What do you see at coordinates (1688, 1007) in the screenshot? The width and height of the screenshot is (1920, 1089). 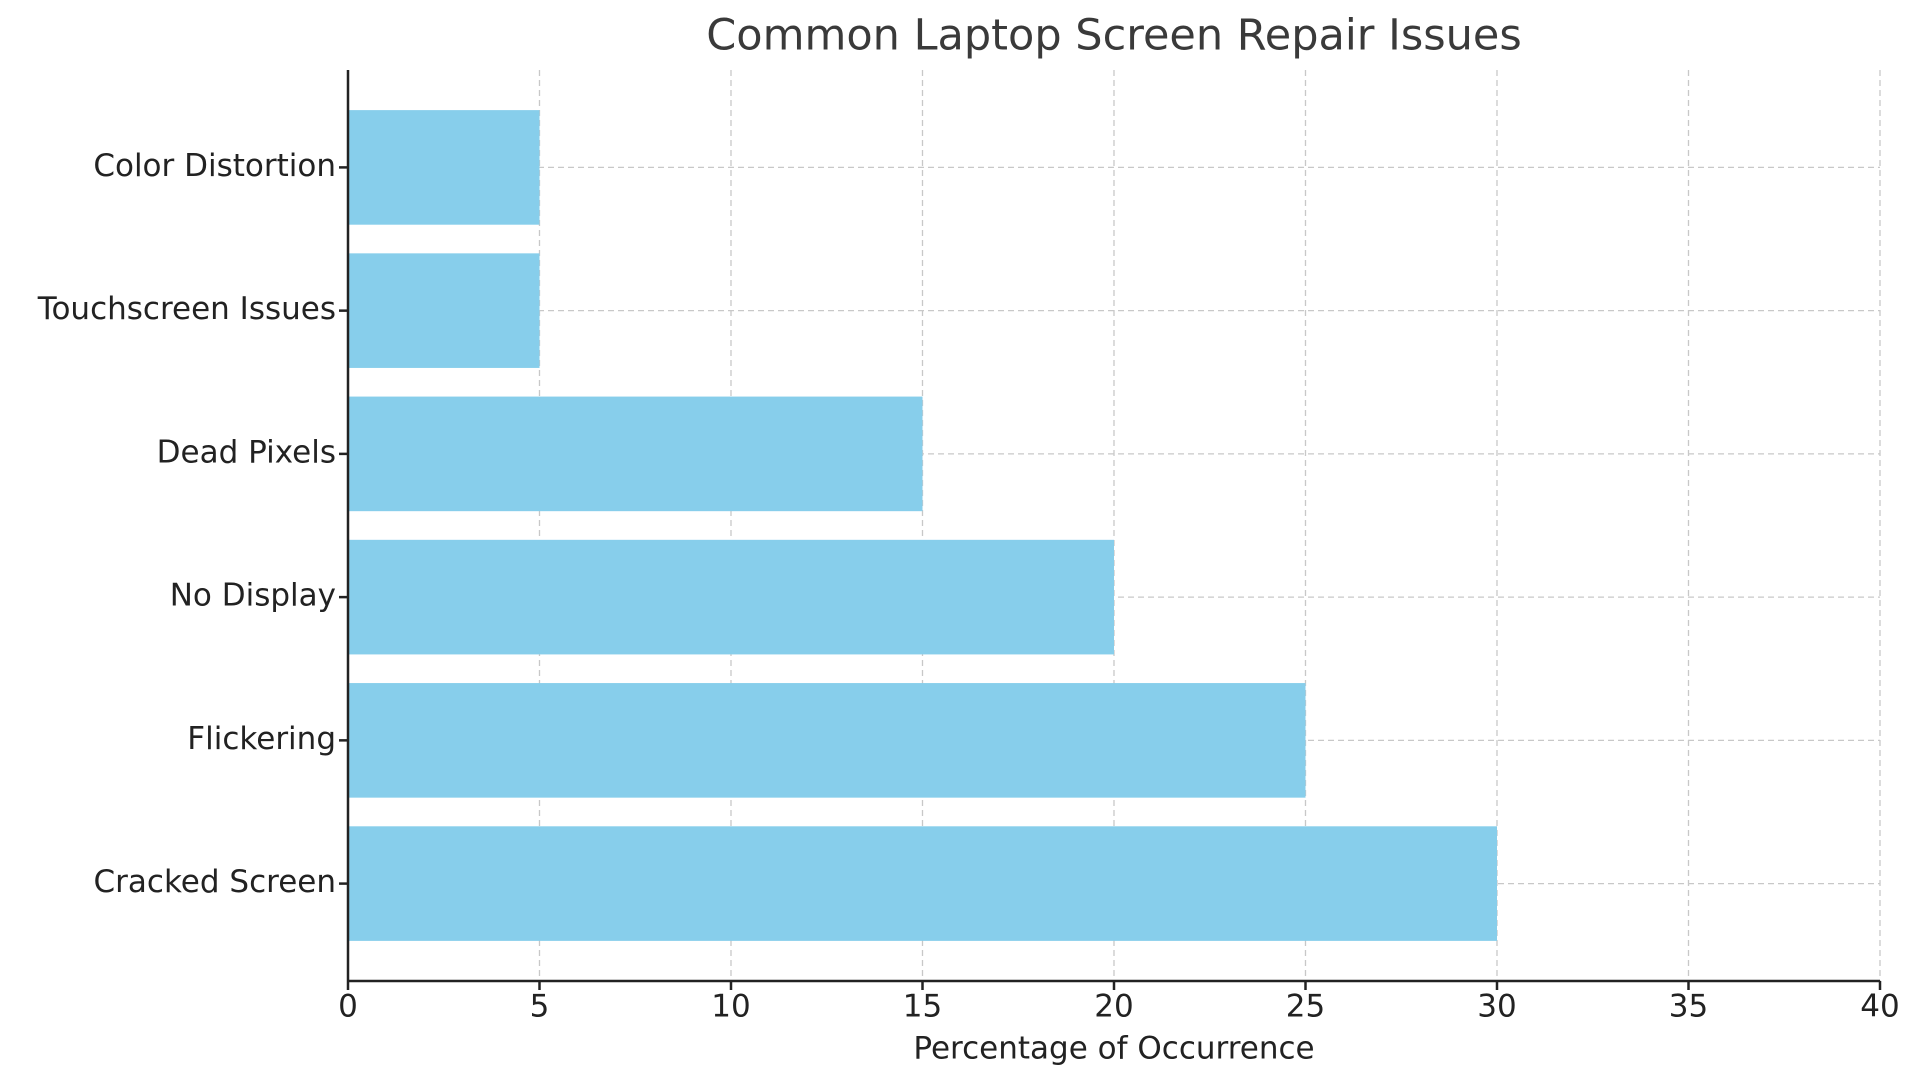 I see `x-tick-label: 35` at bounding box center [1688, 1007].